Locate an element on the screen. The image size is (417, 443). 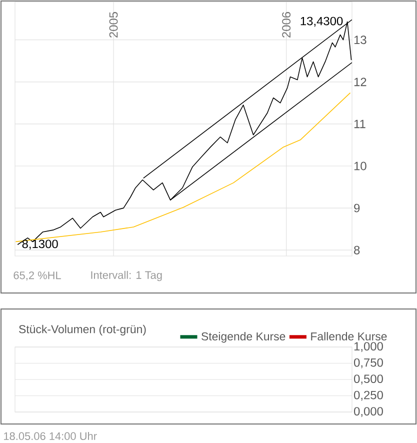
y-tick-label: 1,000 is located at coordinates (368, 347).